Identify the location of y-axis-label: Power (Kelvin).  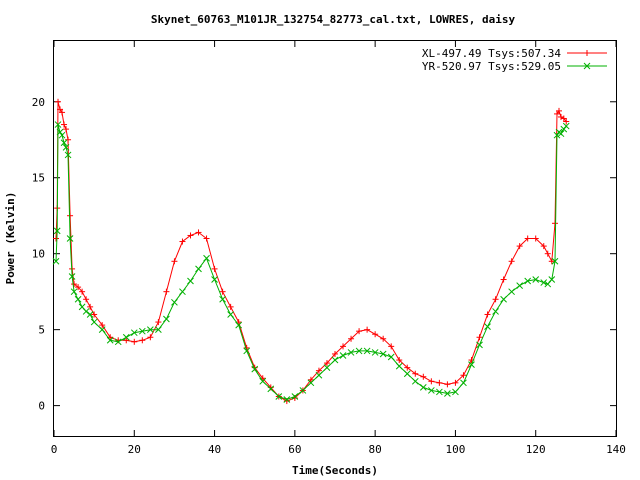
(10, 238).